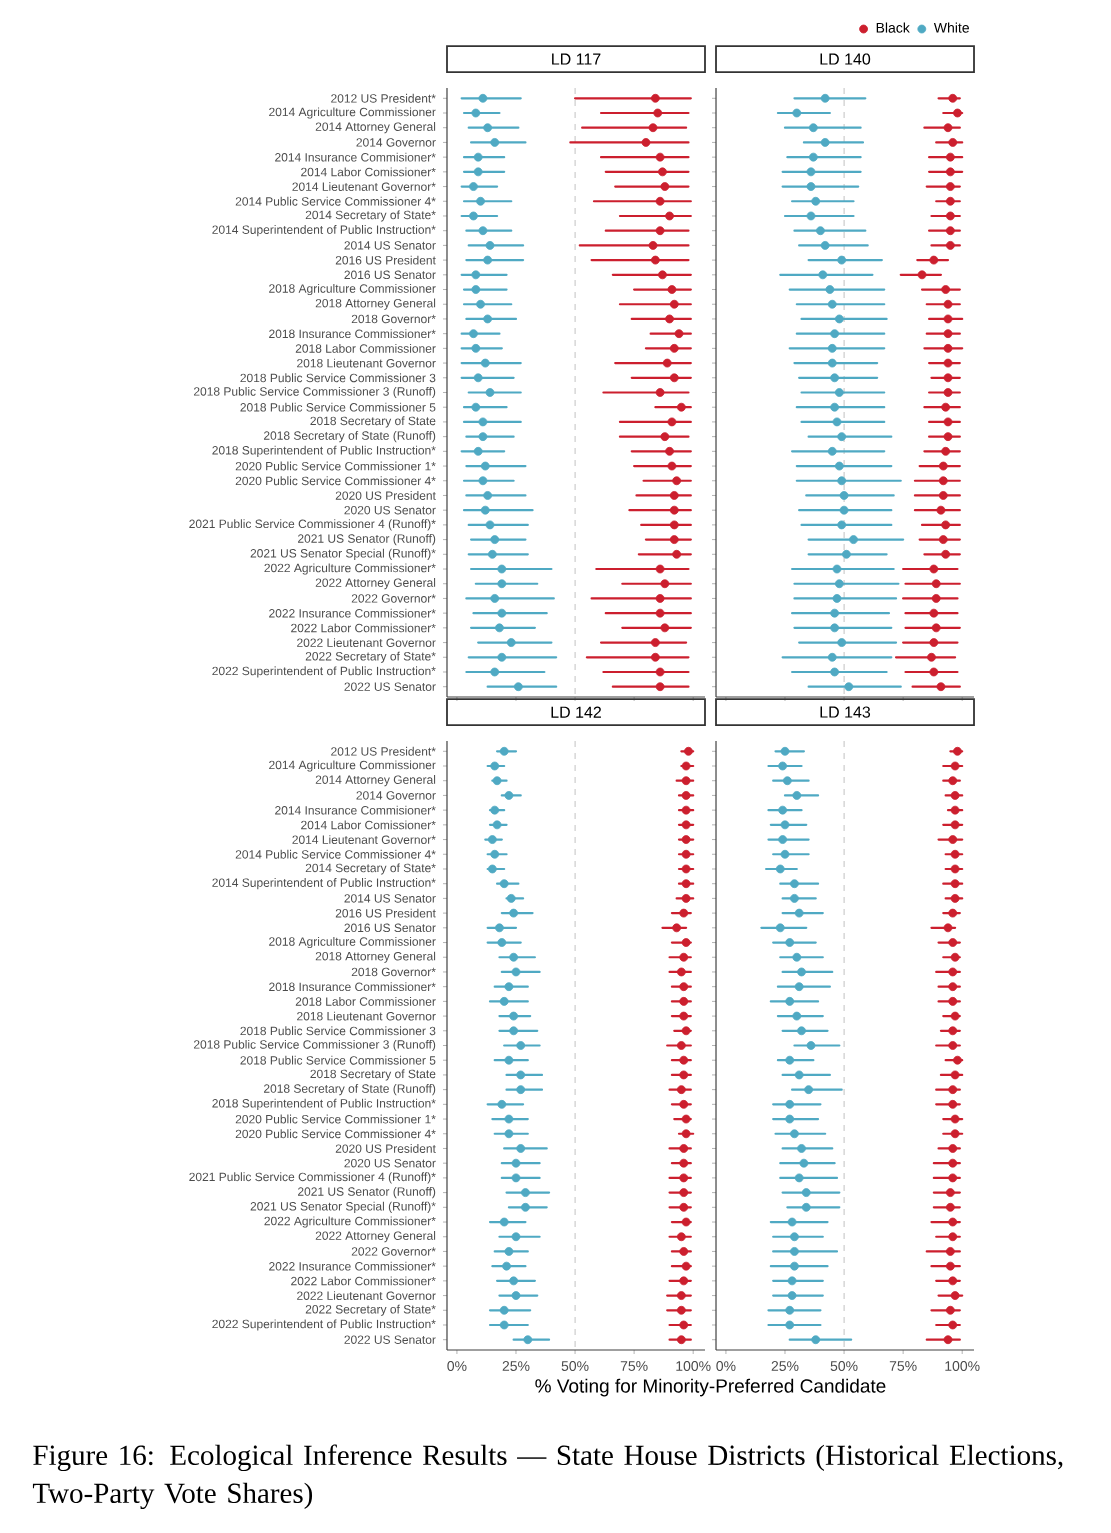 The height and width of the screenshot is (1533, 1111). I want to click on y-tick-label: 2022 Insurance Commissioner*, so click(352, 613).